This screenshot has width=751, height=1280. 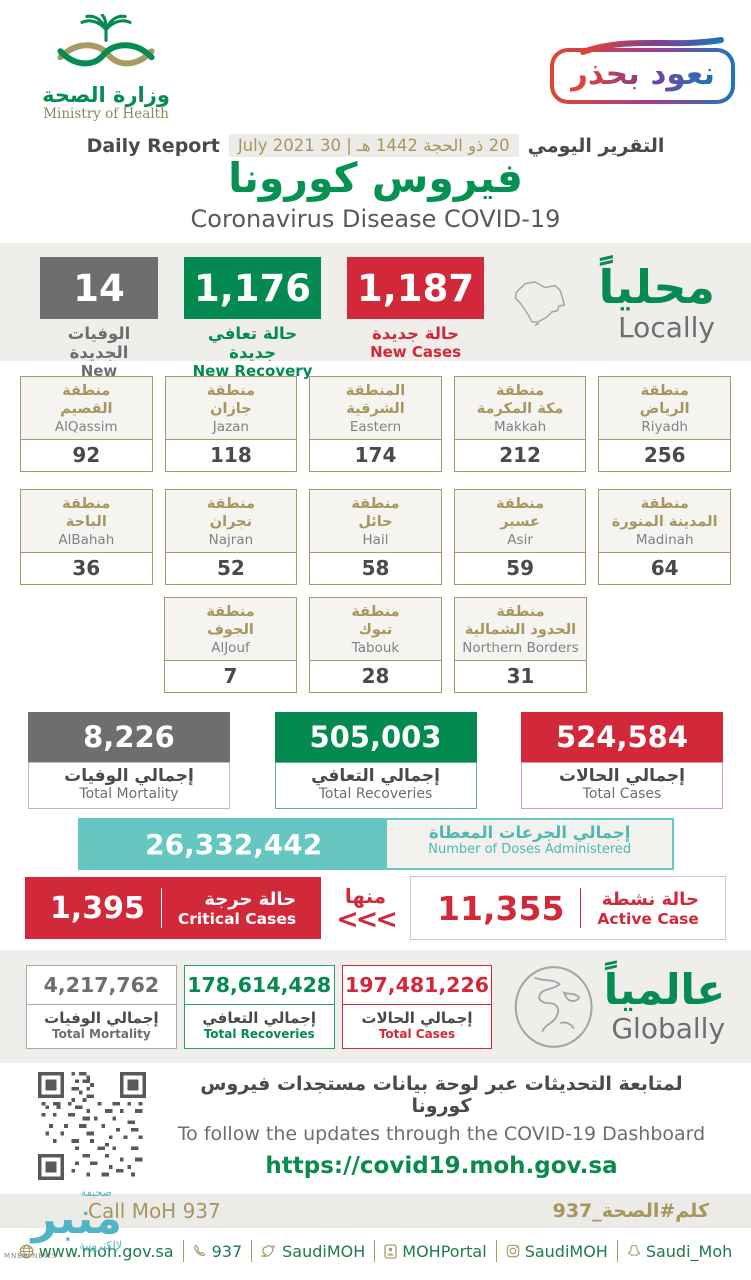 I want to click on ministry-name-en: Ministry of Health, so click(x=106, y=114).